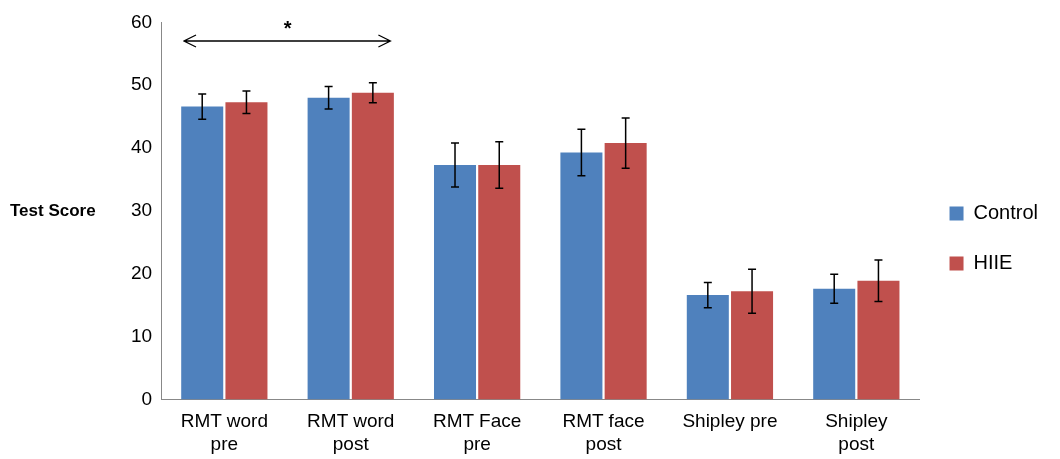 Image resolution: width=1060 pixels, height=459 pixels. I want to click on y-tick-label: 60, so click(141, 21).